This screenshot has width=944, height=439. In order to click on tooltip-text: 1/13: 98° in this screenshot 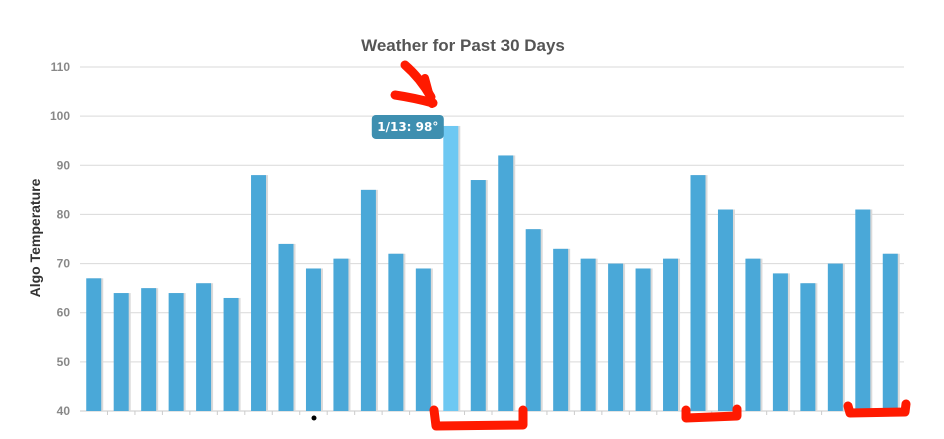, I will do `click(407, 127)`.